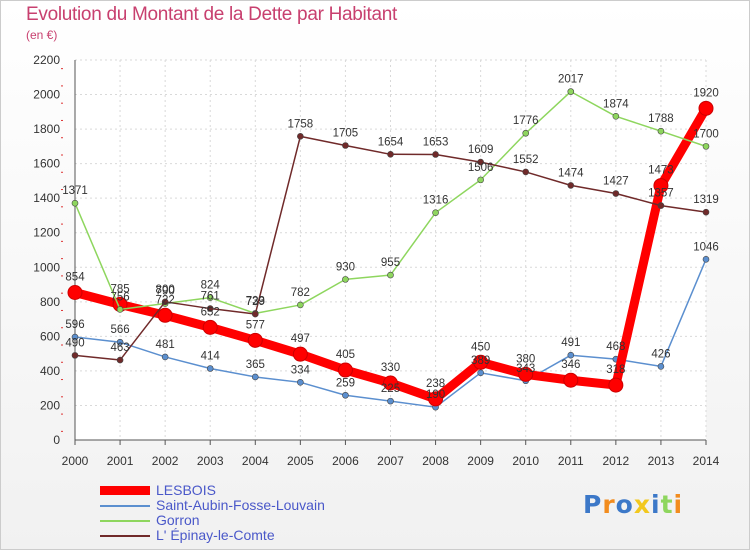  Describe the element at coordinates (706, 247) in the screenshot. I see `data-label: 1046` at that location.